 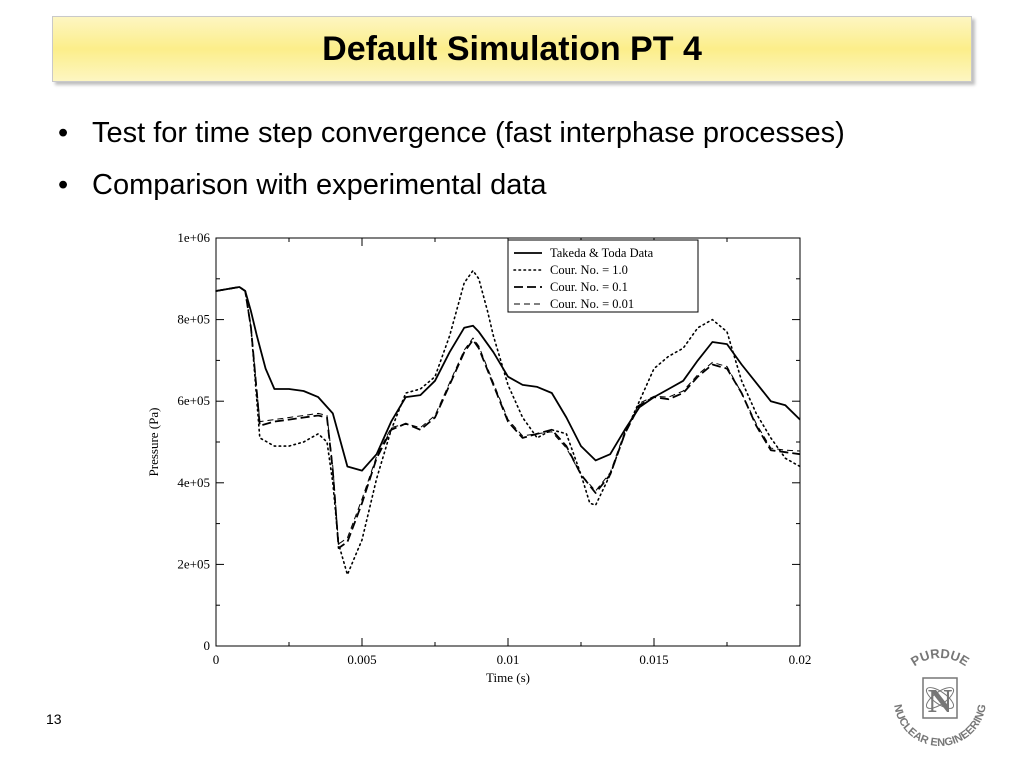 What do you see at coordinates (589, 270) in the screenshot?
I see `legend-label: Cour. No. = 1.0` at bounding box center [589, 270].